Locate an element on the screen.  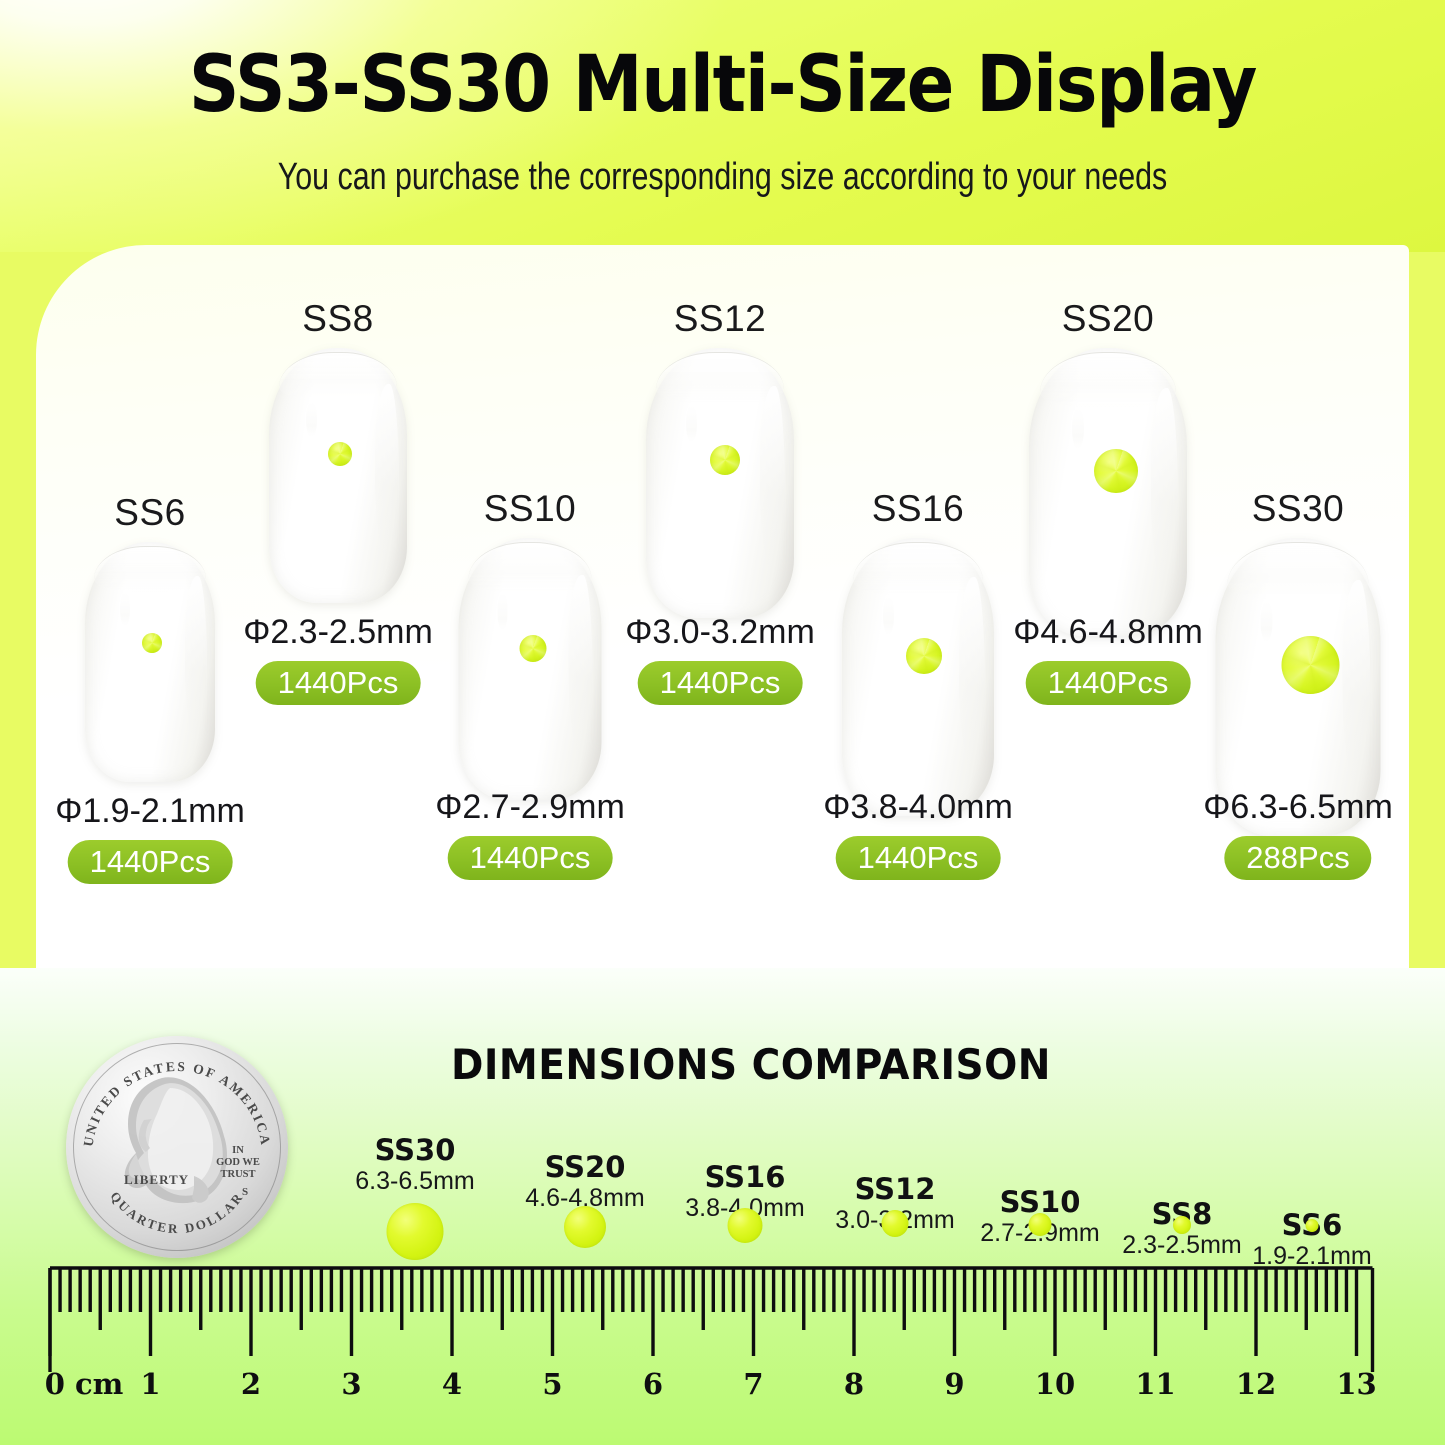
comparison-title: DIMENSIONS COMPARISON is located at coordinates (751, 1064).